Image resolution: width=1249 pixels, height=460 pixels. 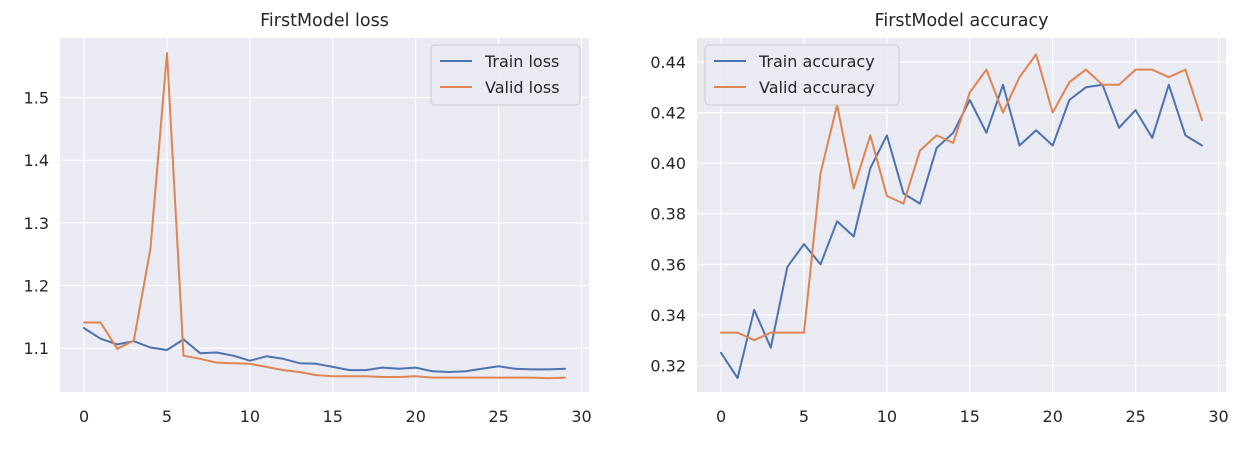 What do you see at coordinates (36, 160) in the screenshot?
I see `y-tick-label: 1.4` at bounding box center [36, 160].